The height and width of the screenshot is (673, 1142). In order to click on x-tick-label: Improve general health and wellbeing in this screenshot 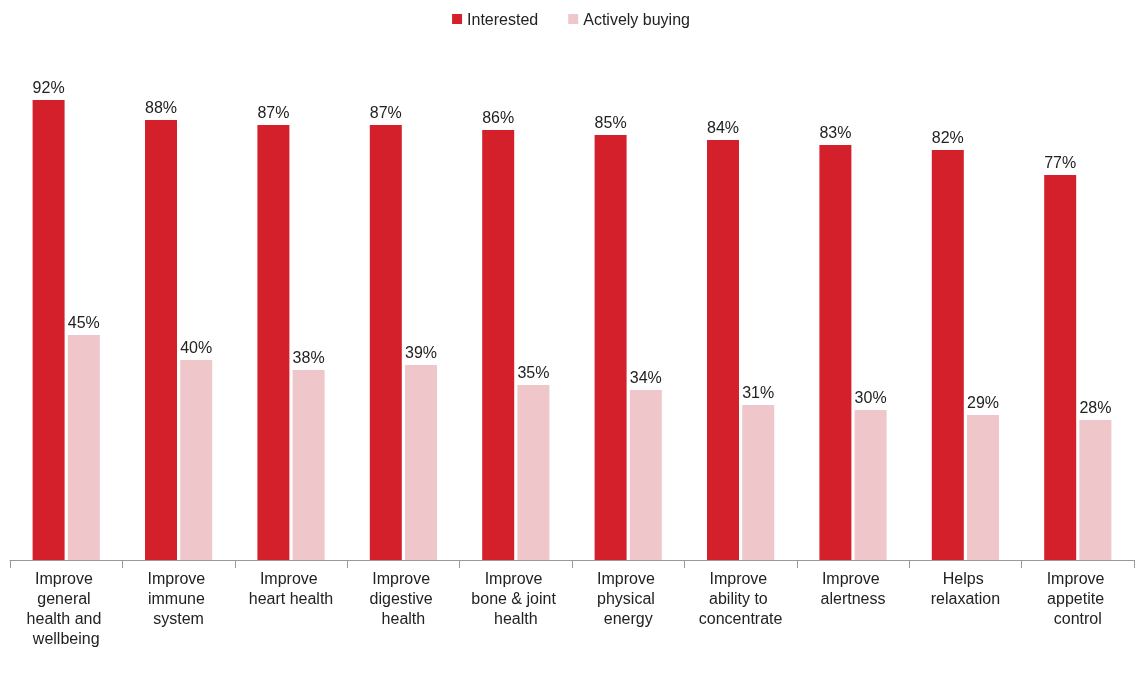, I will do `click(66, 608)`.